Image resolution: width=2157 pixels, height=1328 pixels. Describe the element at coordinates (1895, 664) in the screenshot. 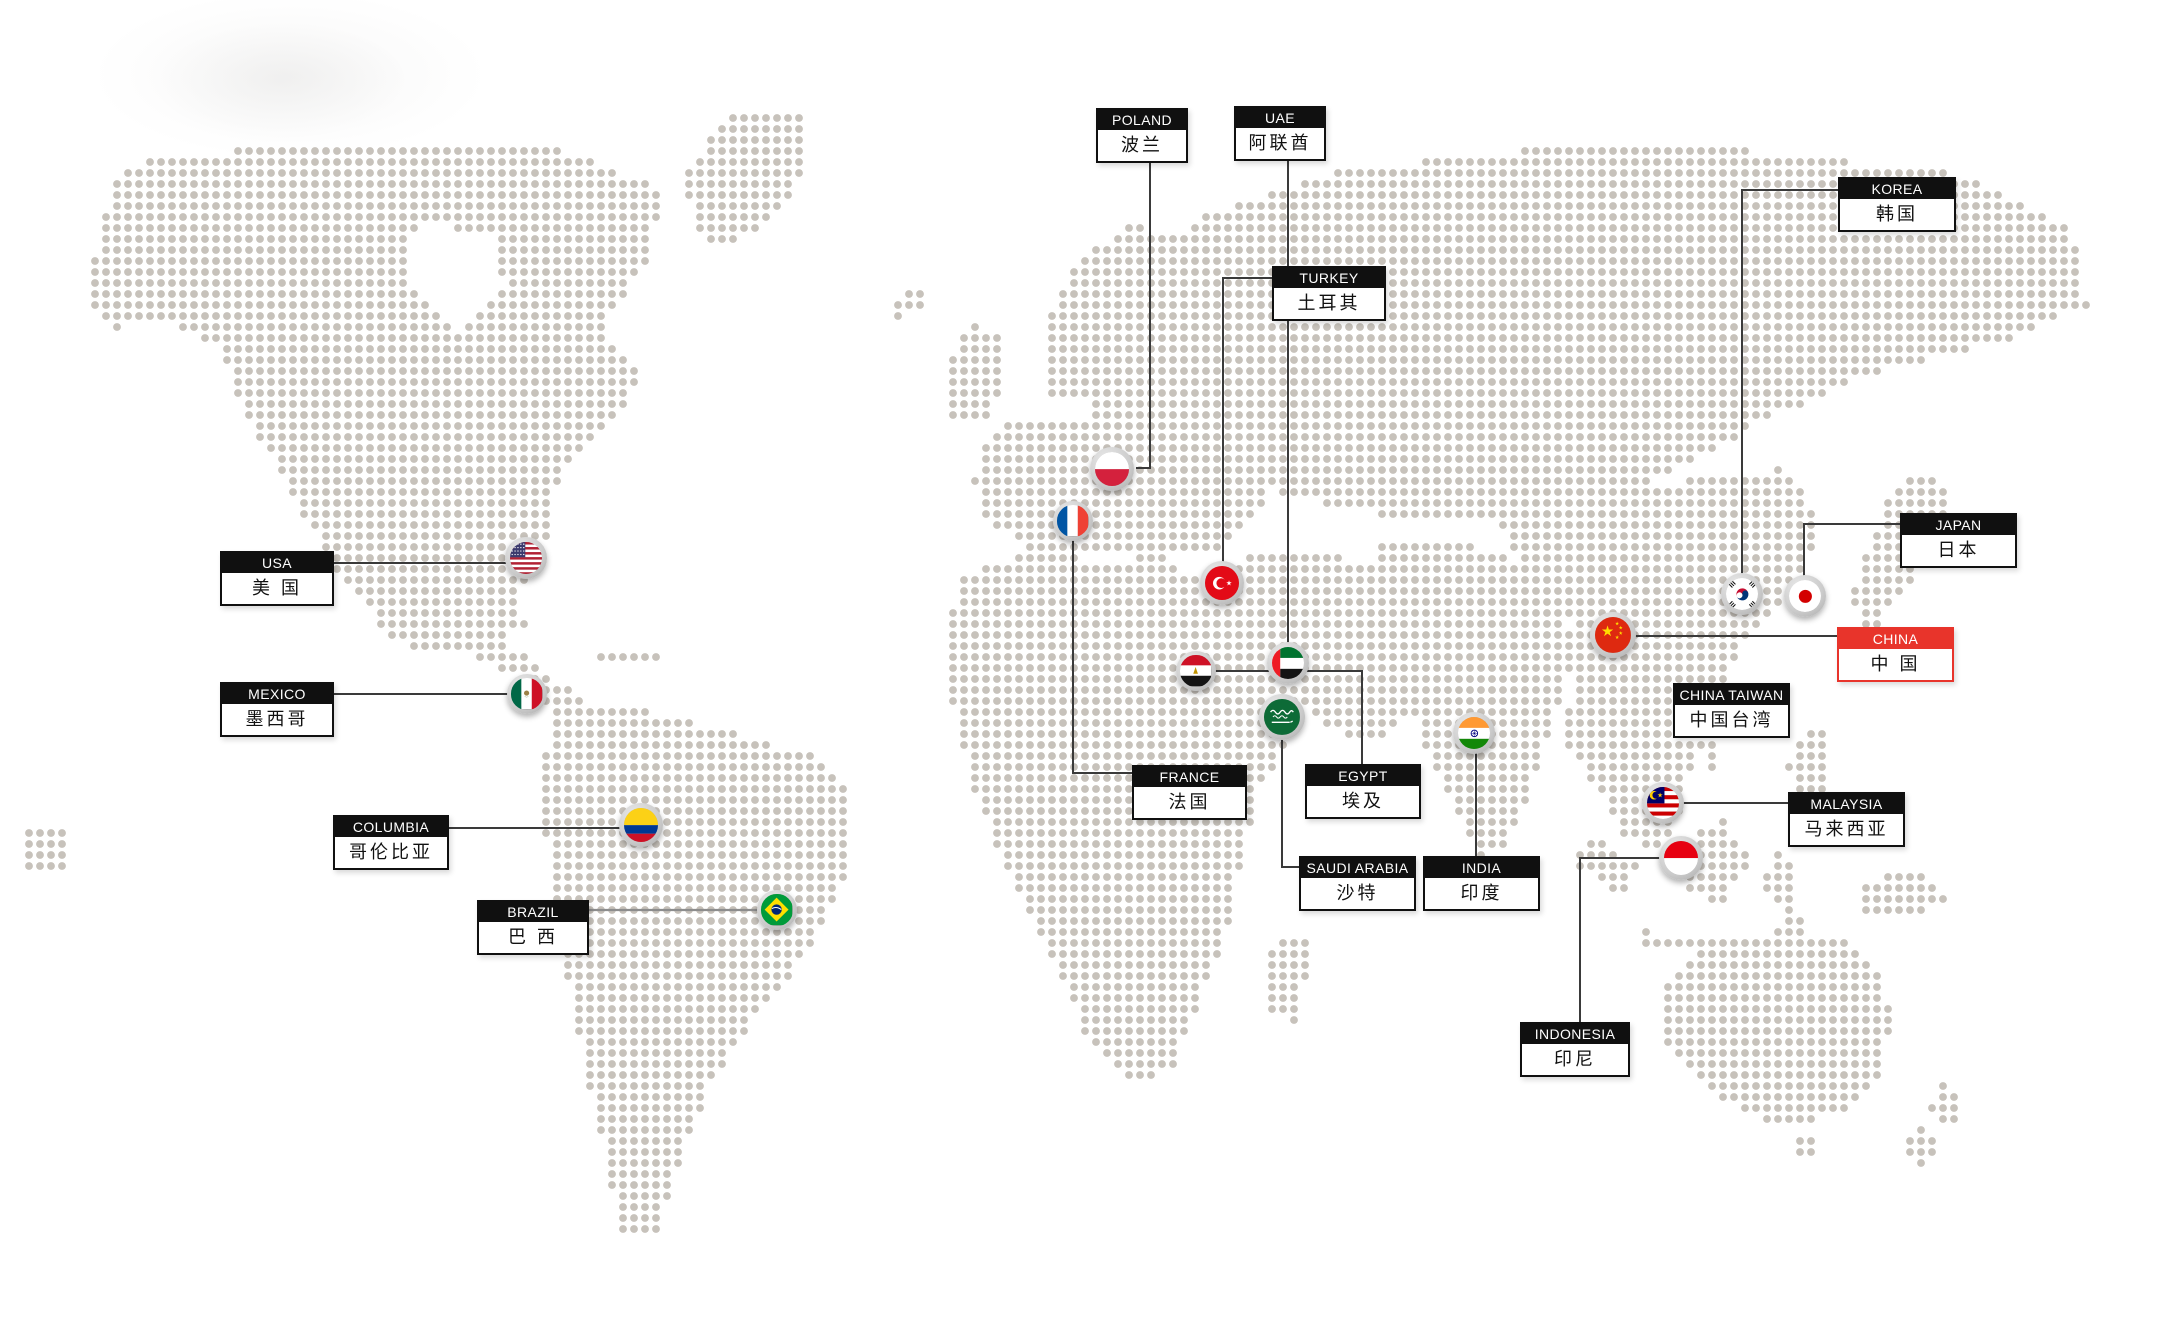

I see `country-name-zh: 中 国` at that location.